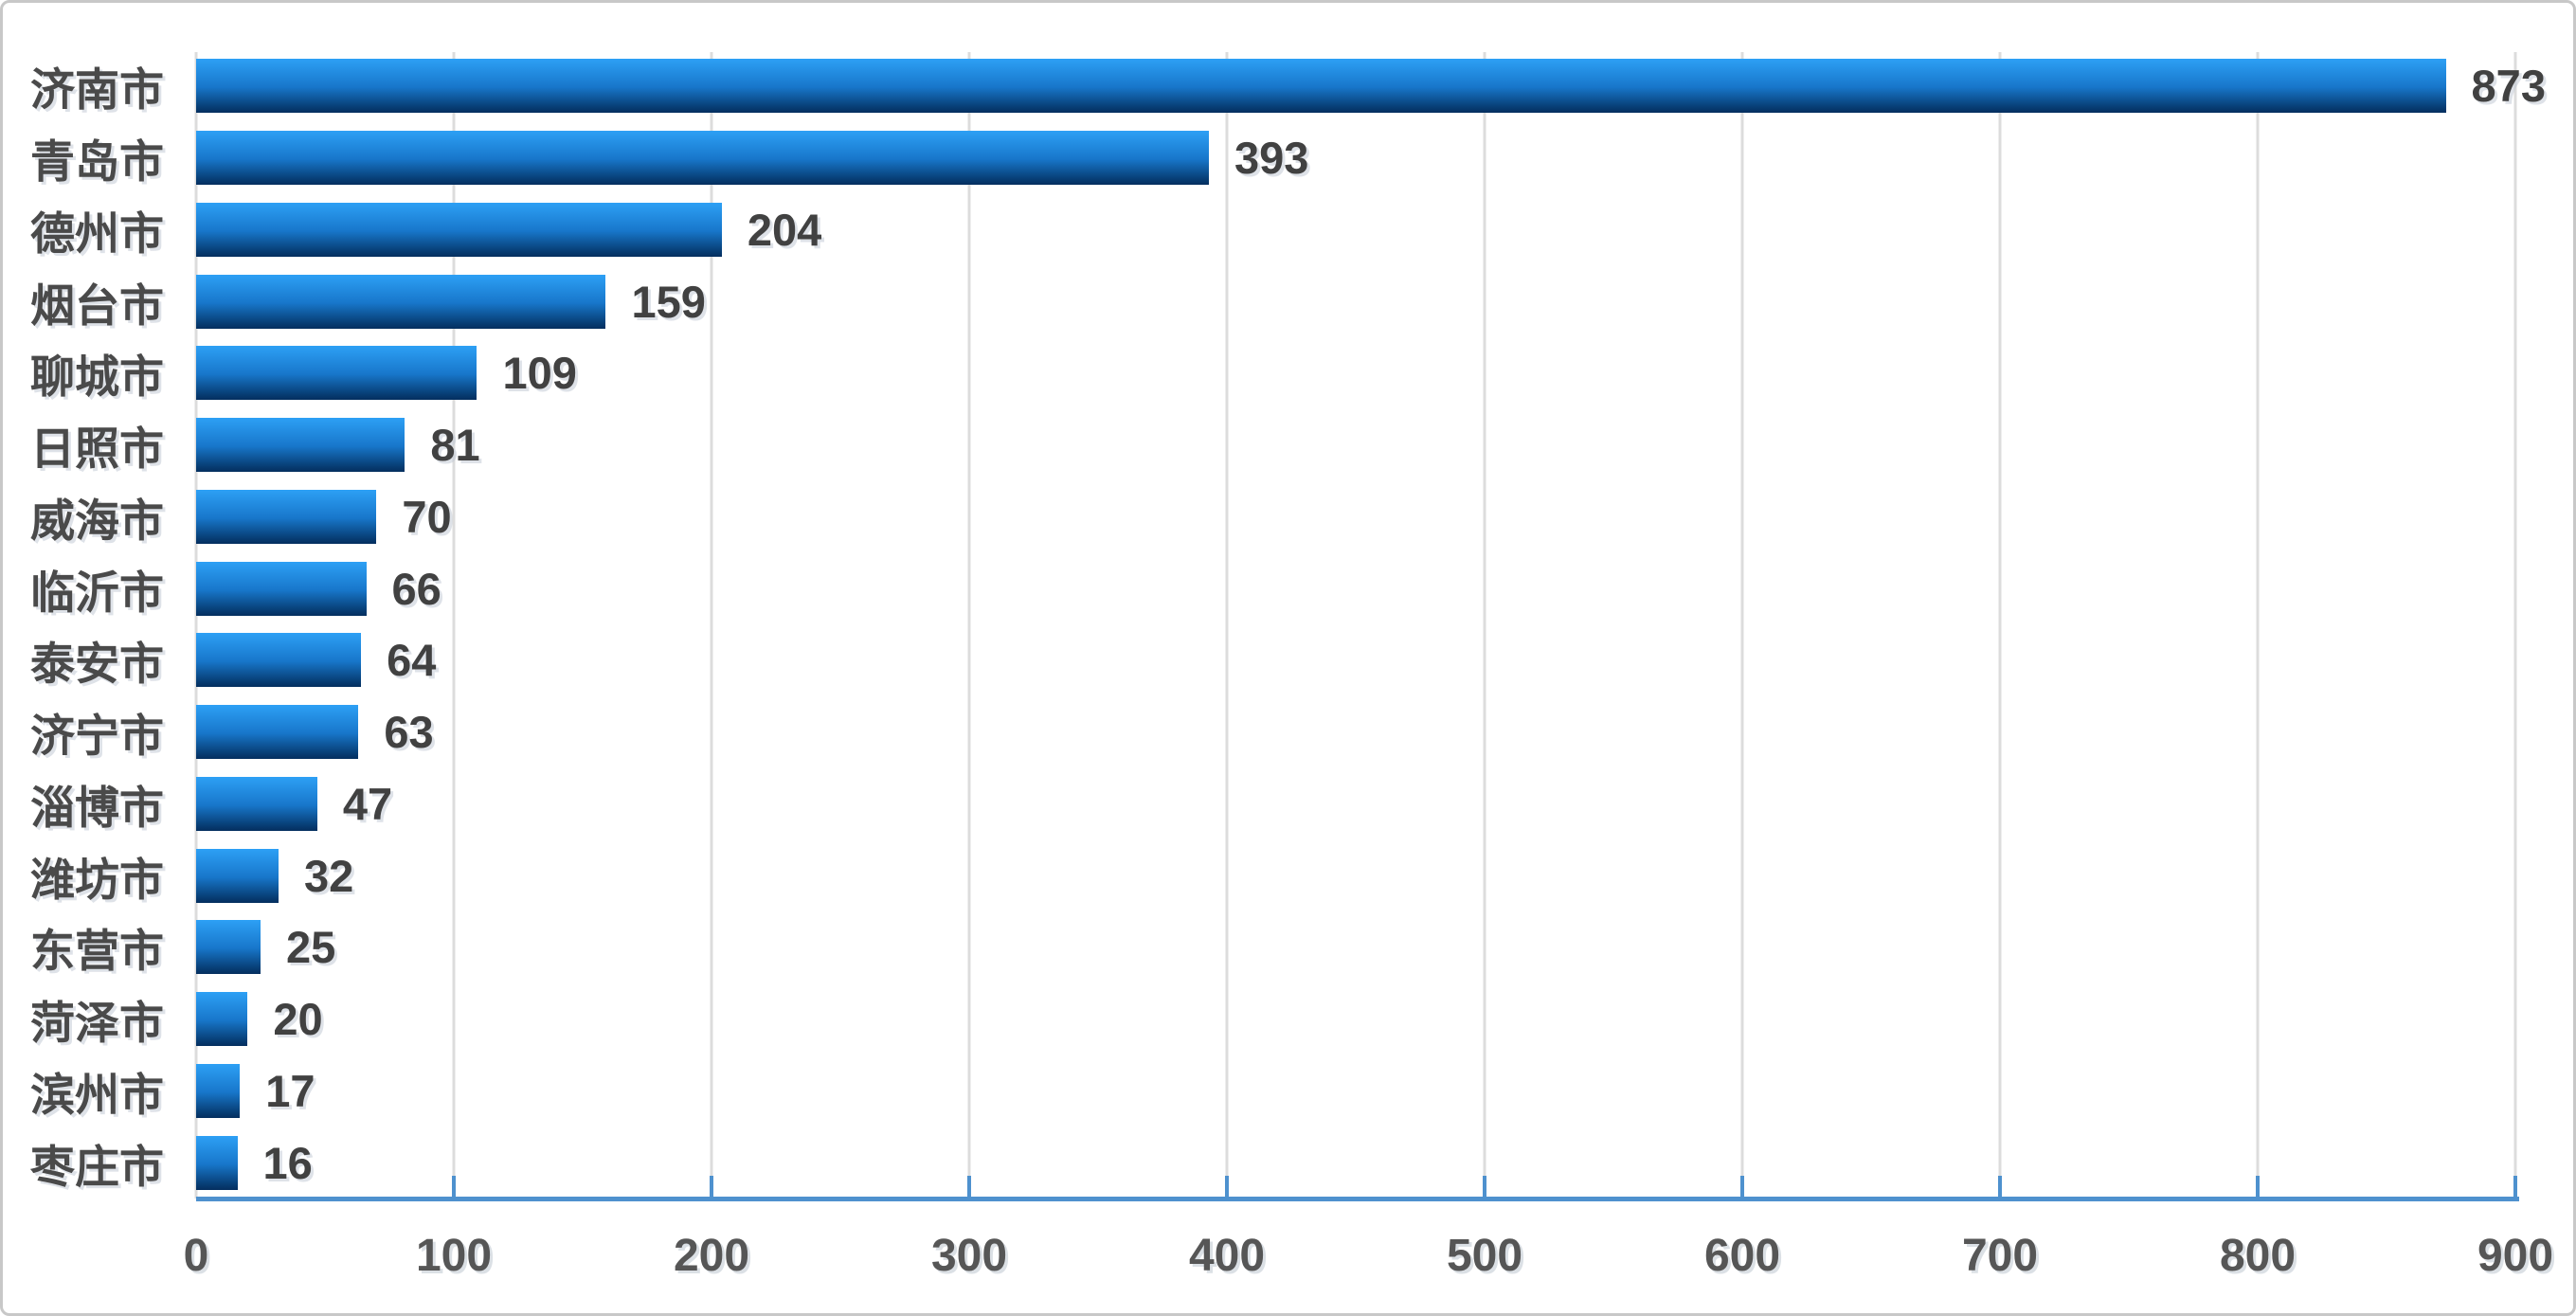 Image resolution: width=2576 pixels, height=1316 pixels. What do you see at coordinates (97, 162) in the screenshot?
I see `category-label: 青岛市` at bounding box center [97, 162].